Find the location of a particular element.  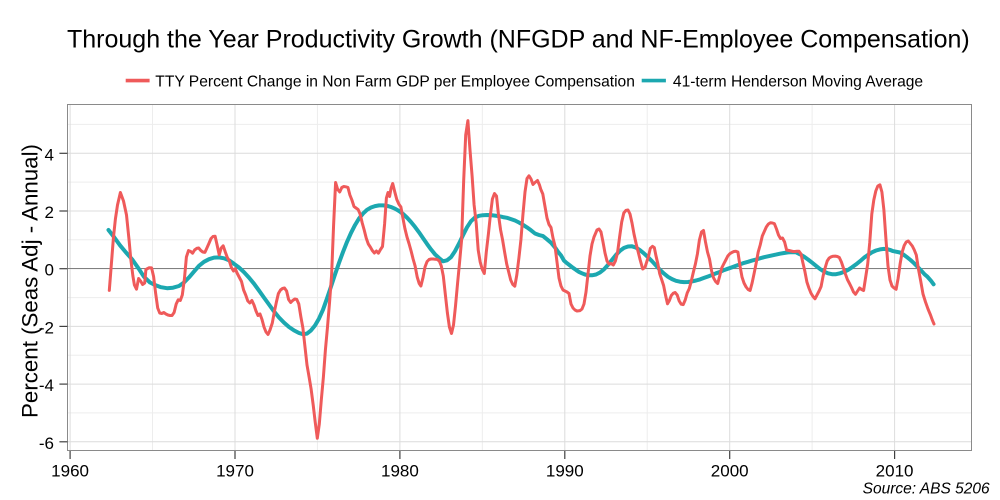

svg-text:41-term Henderson Moving Avera: 41-term Henderson Moving Average is located at coordinates (798, 82).